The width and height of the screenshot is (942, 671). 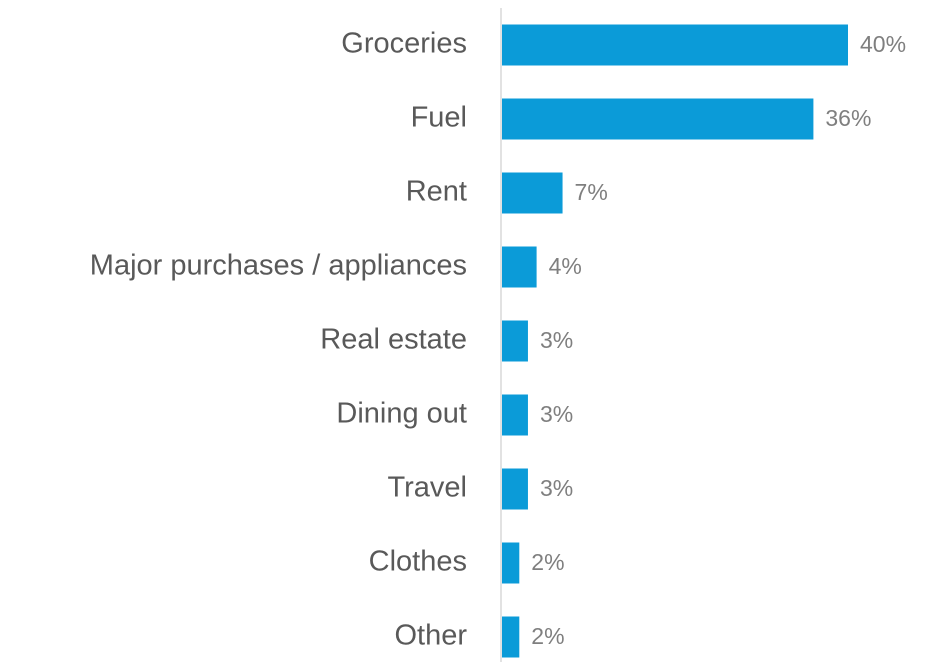 I want to click on value-label: 36%, so click(x=848, y=118).